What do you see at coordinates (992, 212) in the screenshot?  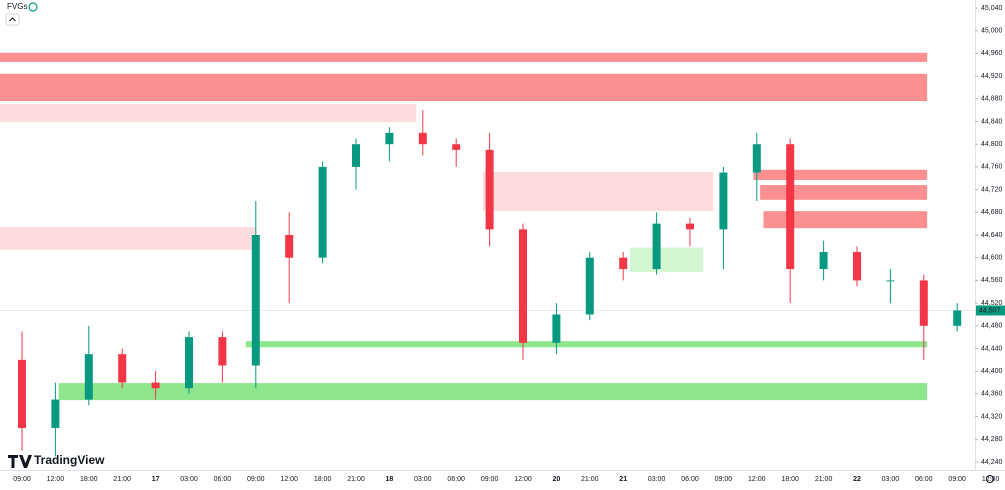 I see `y-tick-label: 44,680` at bounding box center [992, 212].